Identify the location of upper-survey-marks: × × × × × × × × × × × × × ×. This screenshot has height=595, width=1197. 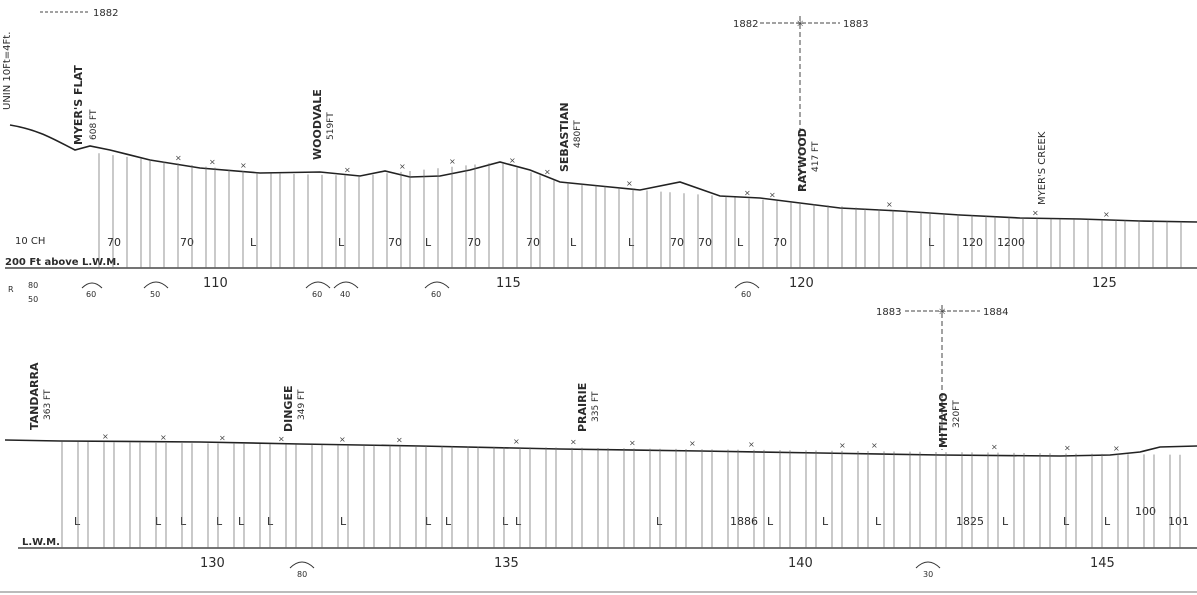
(642, 186).